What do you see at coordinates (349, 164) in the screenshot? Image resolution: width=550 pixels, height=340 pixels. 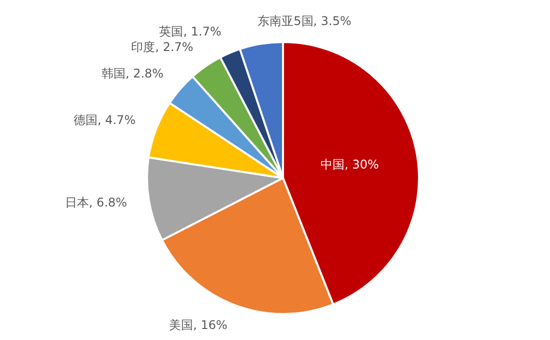 I see `slice-label: 中国, 30%` at bounding box center [349, 164].